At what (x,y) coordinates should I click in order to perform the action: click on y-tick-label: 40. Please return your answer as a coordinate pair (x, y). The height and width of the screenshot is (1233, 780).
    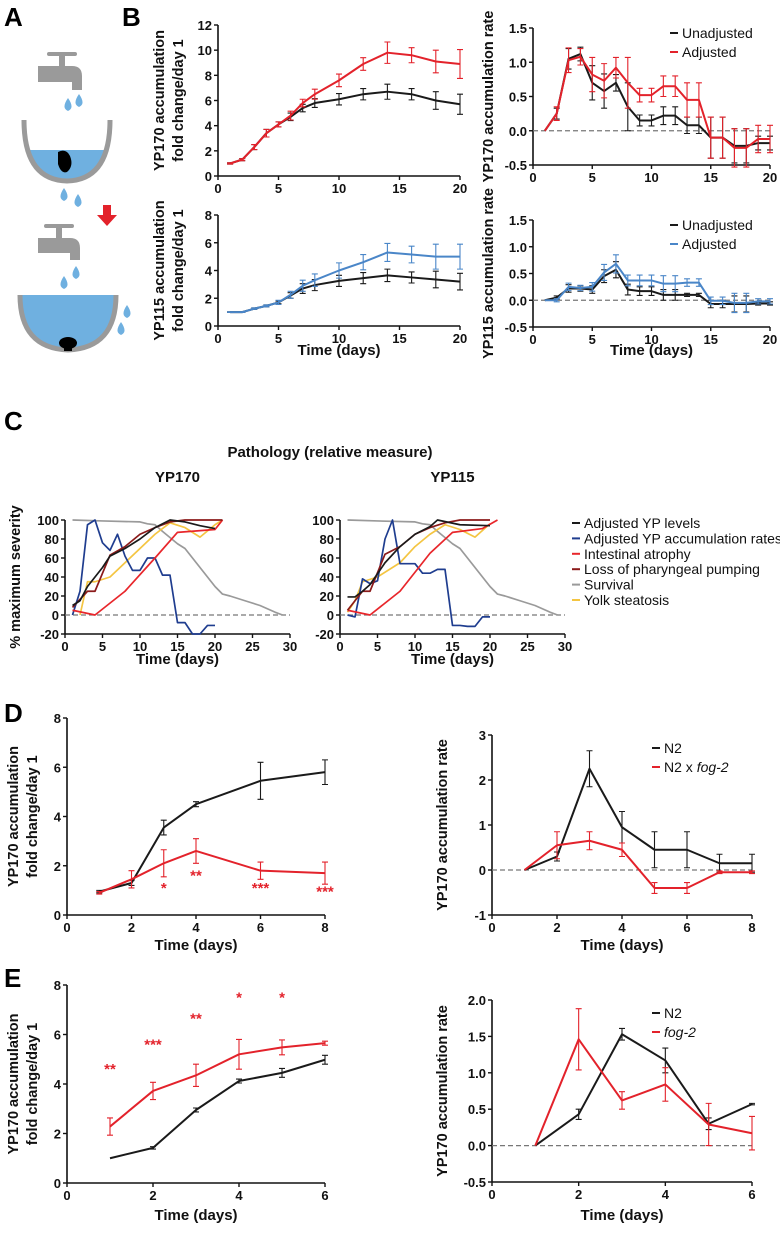
    Looking at the image, I should click on (327, 577).